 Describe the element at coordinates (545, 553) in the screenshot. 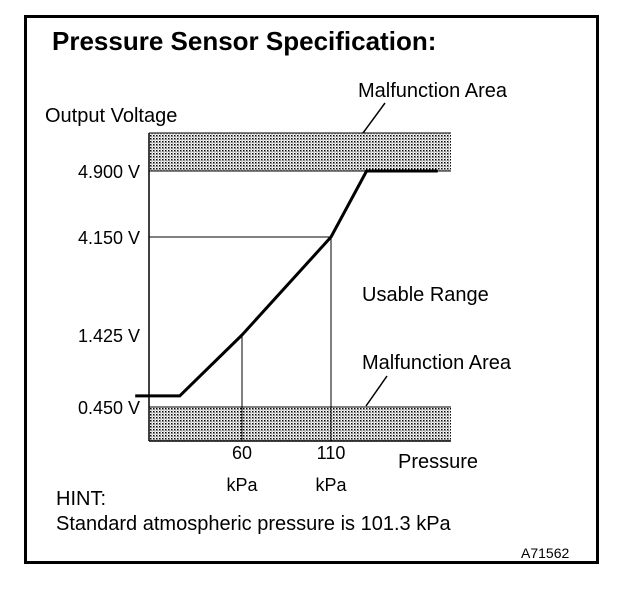

I see `figure-code: A71562` at that location.